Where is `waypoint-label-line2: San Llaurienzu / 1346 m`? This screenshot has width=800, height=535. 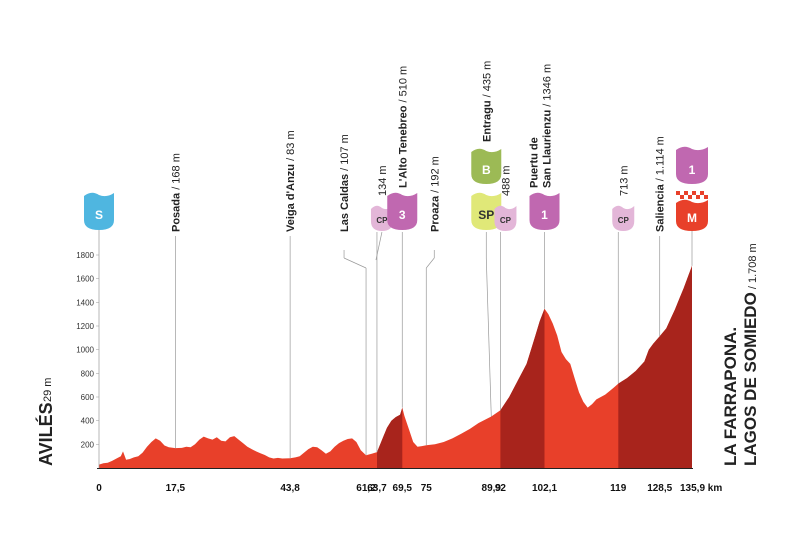
waypoint-label-line2: San Llaurienzu / 1346 m is located at coordinates (548, 126).